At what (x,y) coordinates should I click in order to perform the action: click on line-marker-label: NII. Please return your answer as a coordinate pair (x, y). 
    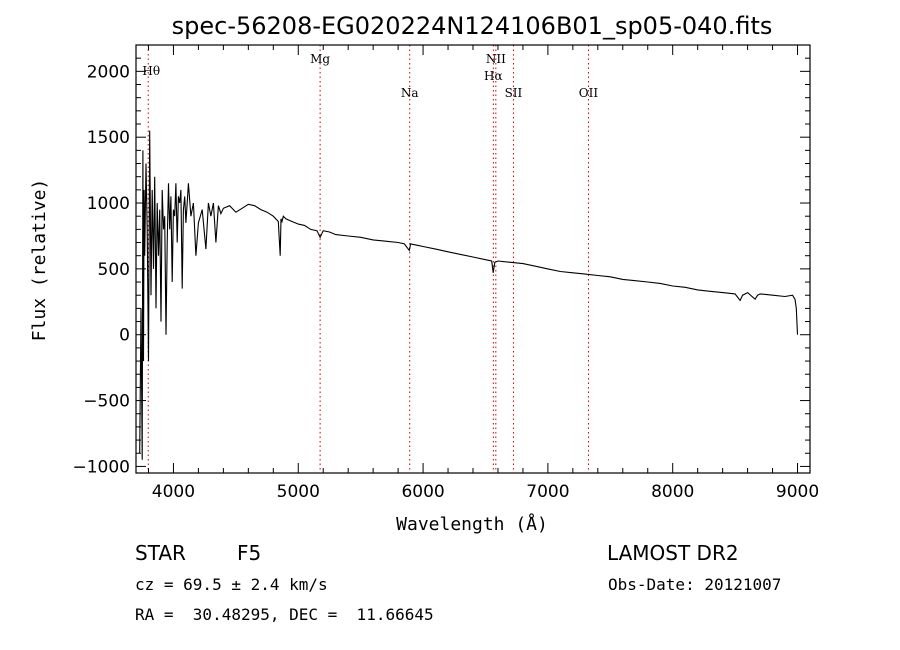
    Looking at the image, I should click on (496, 59).